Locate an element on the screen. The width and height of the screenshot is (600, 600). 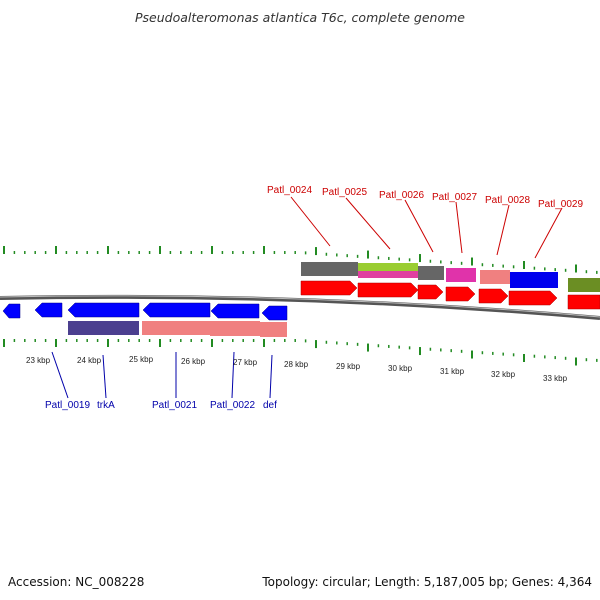
ruler-label-26kbp: 26 kbp is located at coordinates (193, 361).